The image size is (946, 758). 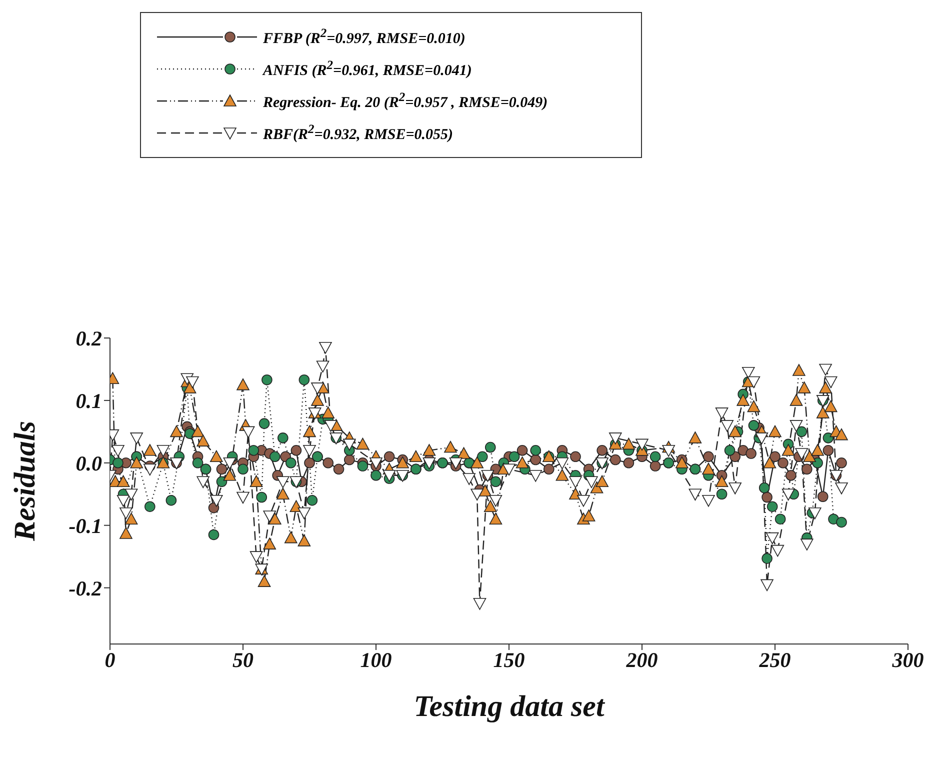 I want to click on y-tick-label: 0.2, so click(x=89, y=338).